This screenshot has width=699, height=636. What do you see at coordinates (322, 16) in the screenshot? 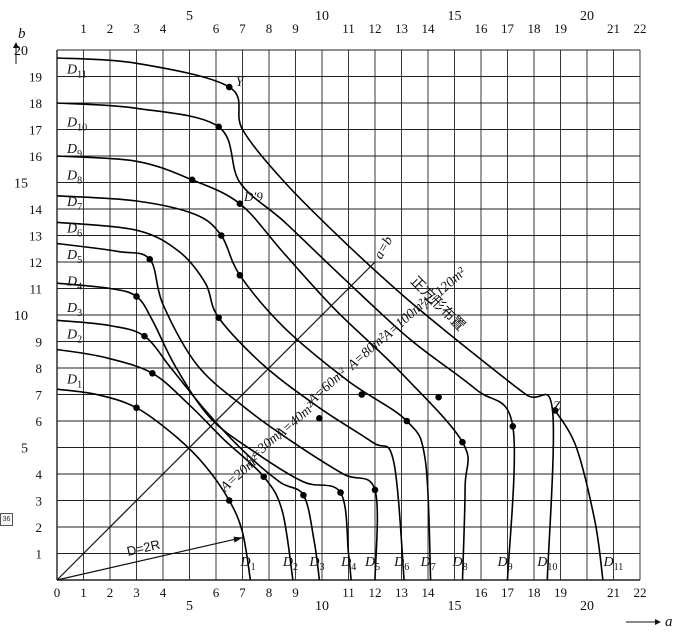
I see `x-tick-top: 10` at bounding box center [322, 16].